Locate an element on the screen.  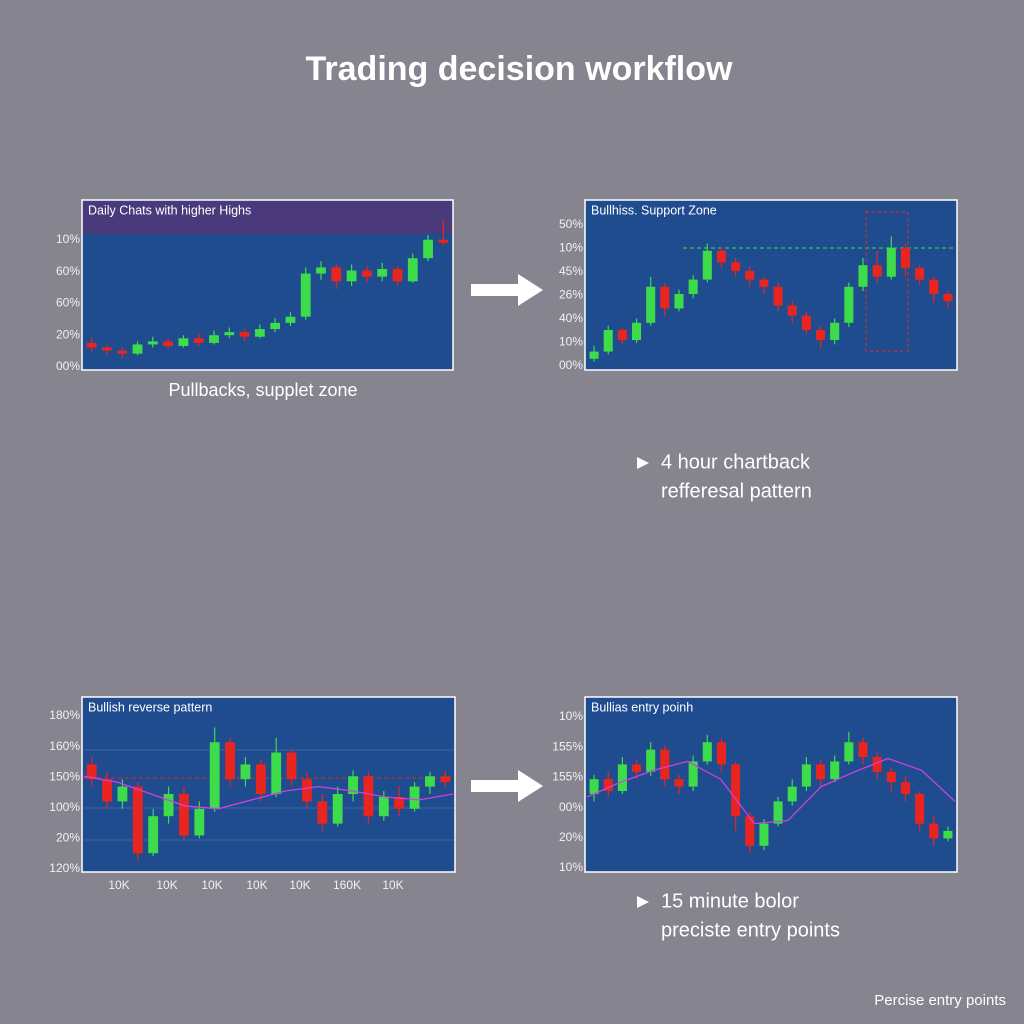
page-title: Trading decision workflow is located at coordinates (519, 69).